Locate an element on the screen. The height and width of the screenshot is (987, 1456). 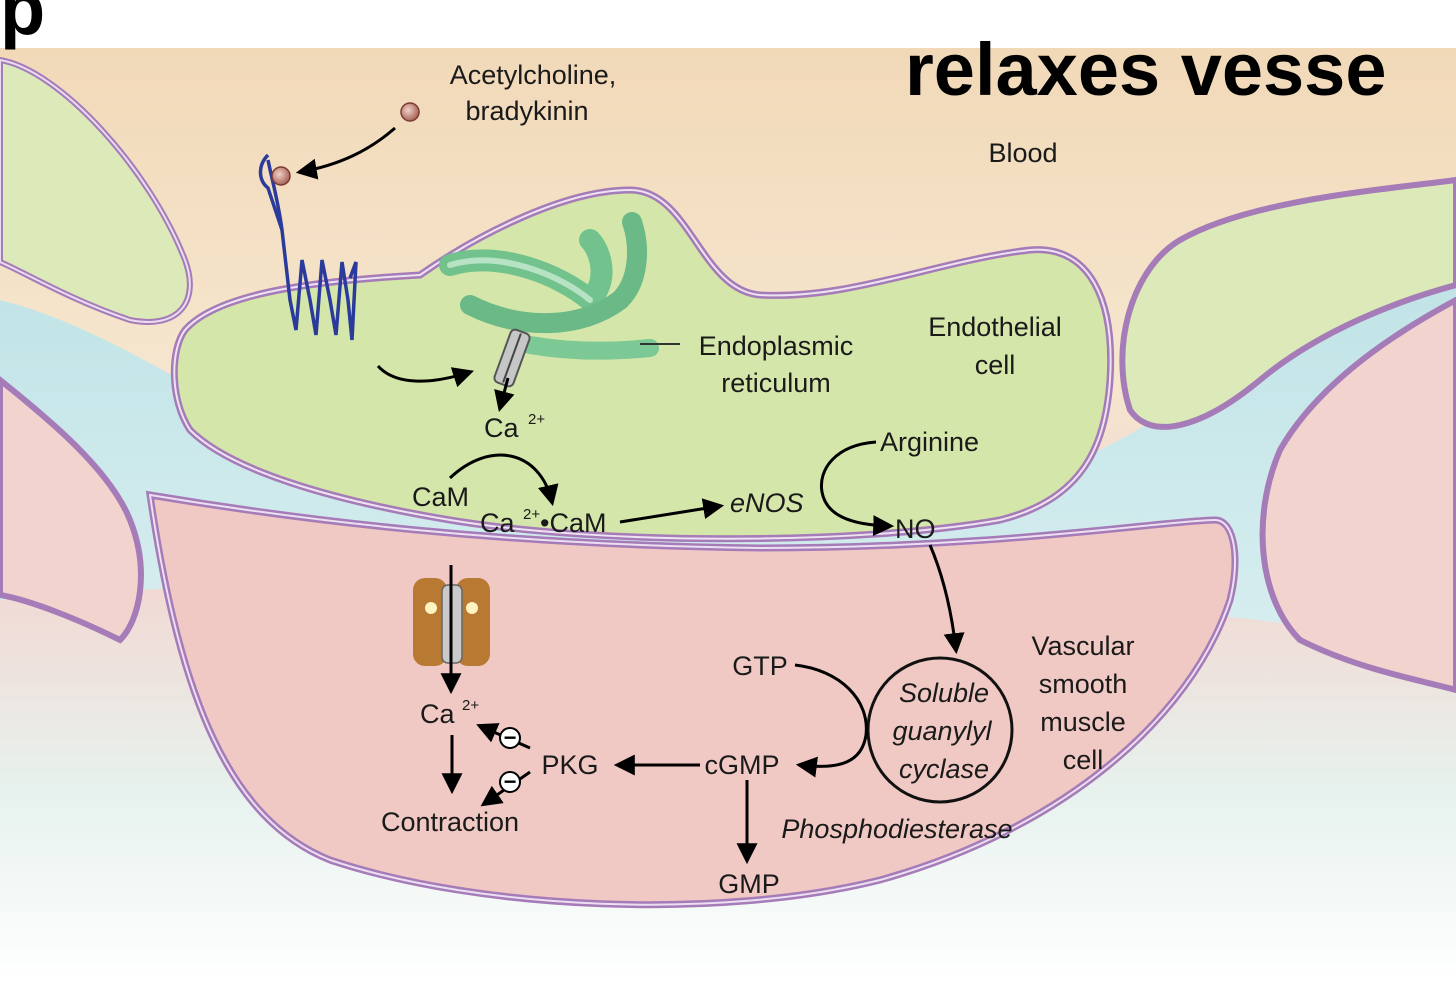
activates-enos-arrow is located at coordinates (672, 511).